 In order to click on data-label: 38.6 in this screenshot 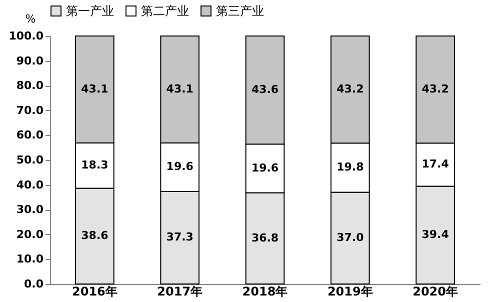, I will do `click(95, 235)`.